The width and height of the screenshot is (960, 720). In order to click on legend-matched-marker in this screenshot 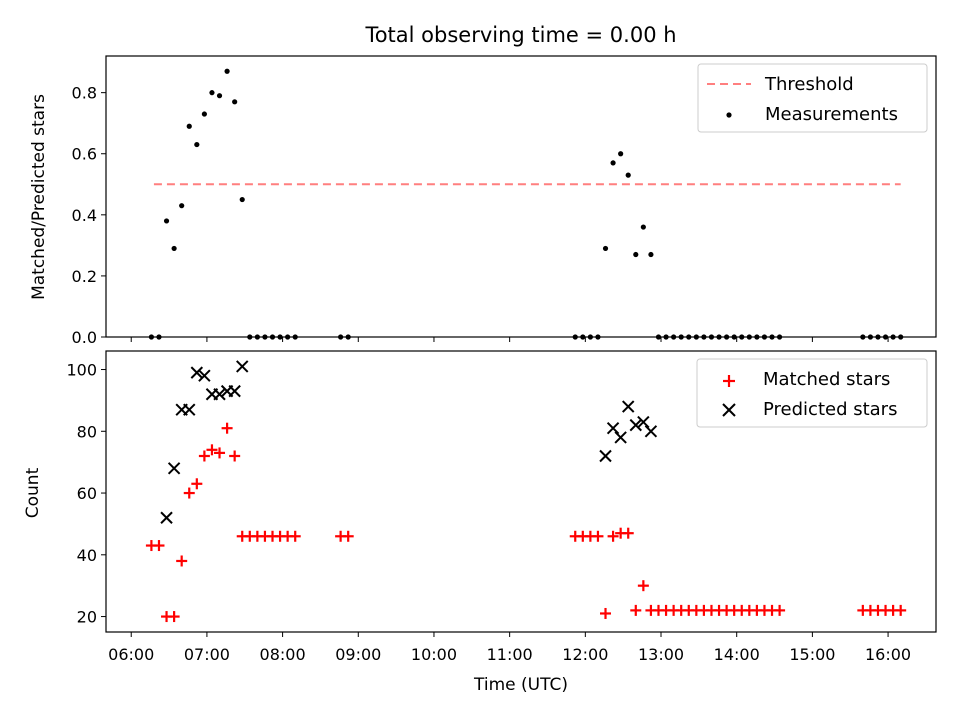, I will do `click(729, 381)`.